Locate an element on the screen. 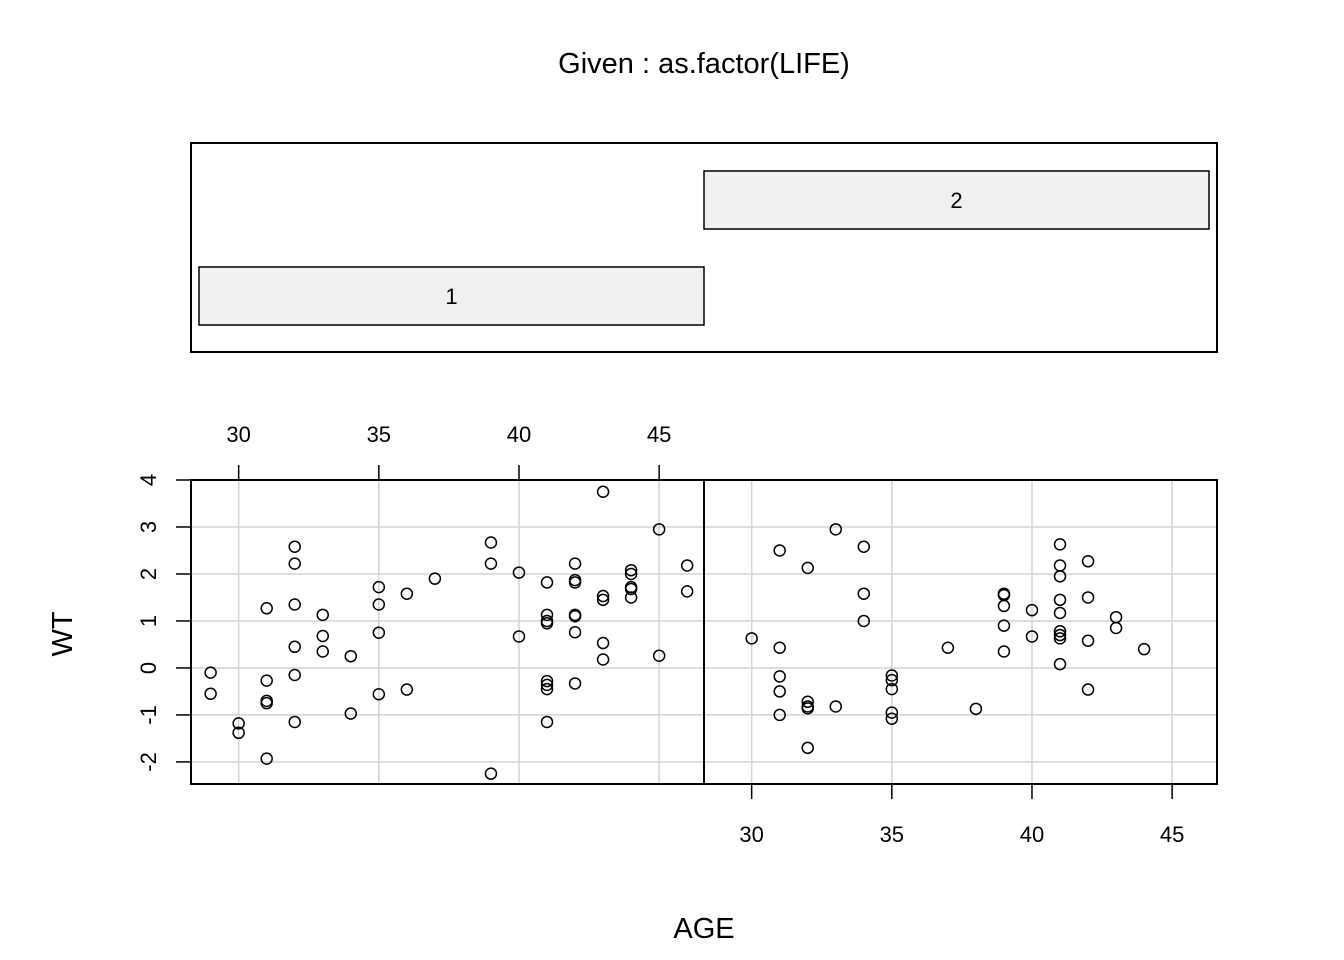  y-tick-label: -1 is located at coordinates (148, 715).